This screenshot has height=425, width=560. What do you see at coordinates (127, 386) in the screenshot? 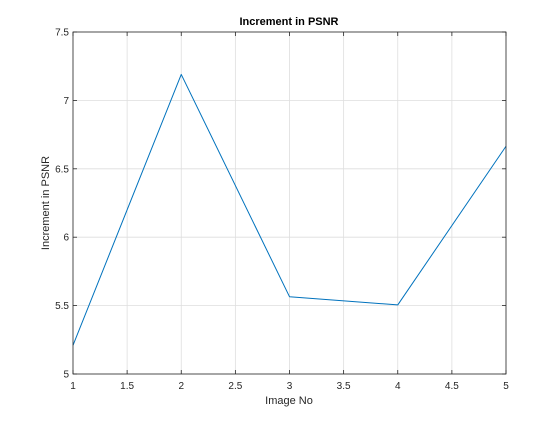
I see `x-tick-label: 1.5` at bounding box center [127, 386].